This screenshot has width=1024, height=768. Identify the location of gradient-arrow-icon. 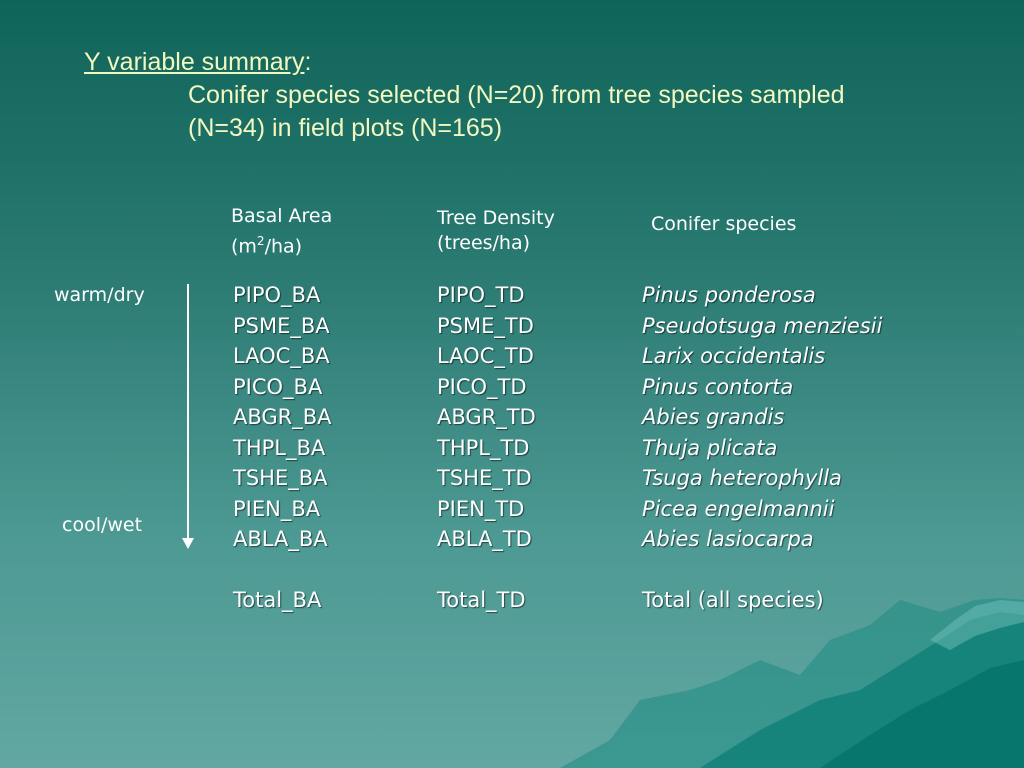
(188, 416).